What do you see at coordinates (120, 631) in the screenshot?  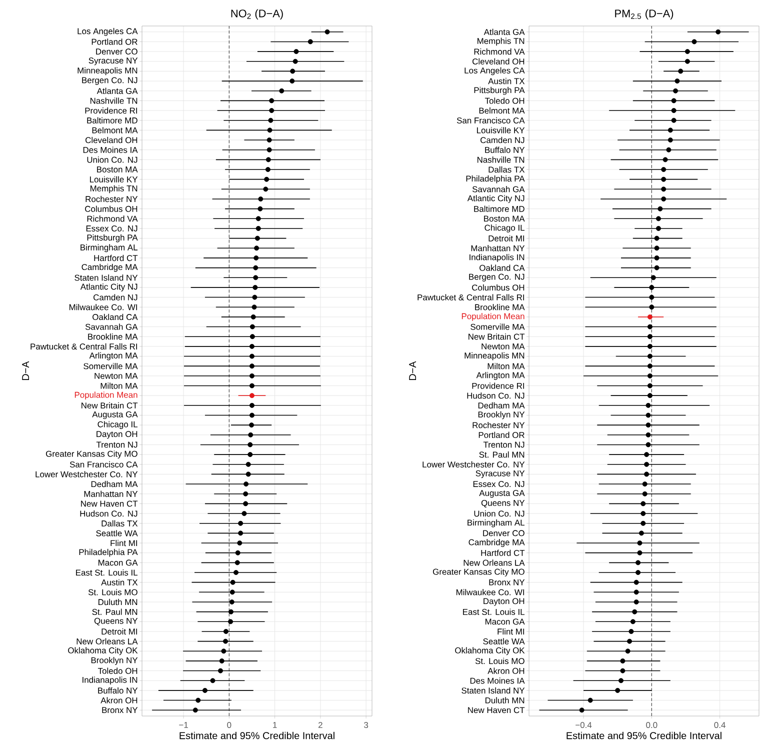 I see `y-tick-label: Detroit MI` at bounding box center [120, 631].